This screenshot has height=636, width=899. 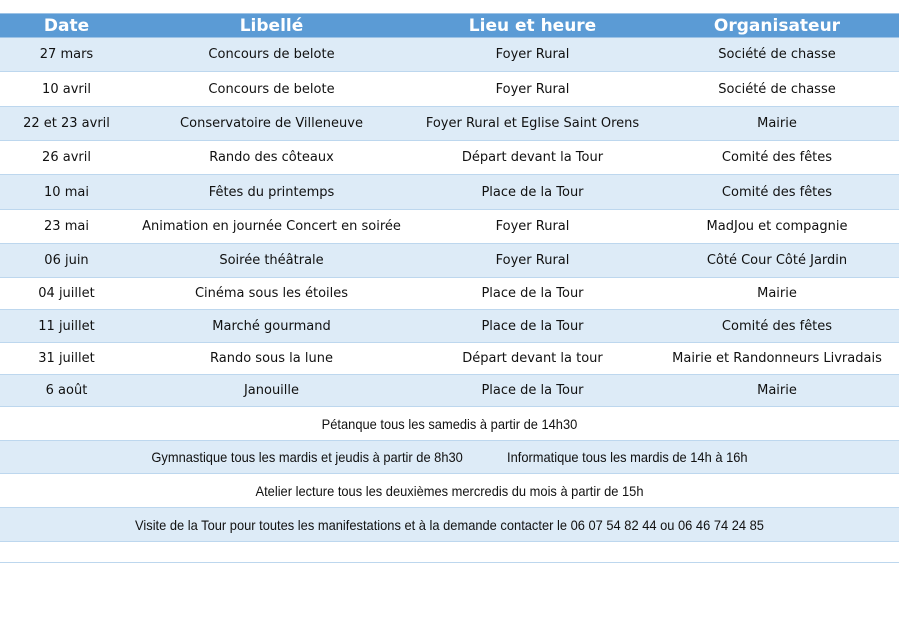 I want to click on header-date: Date, so click(x=66, y=25).